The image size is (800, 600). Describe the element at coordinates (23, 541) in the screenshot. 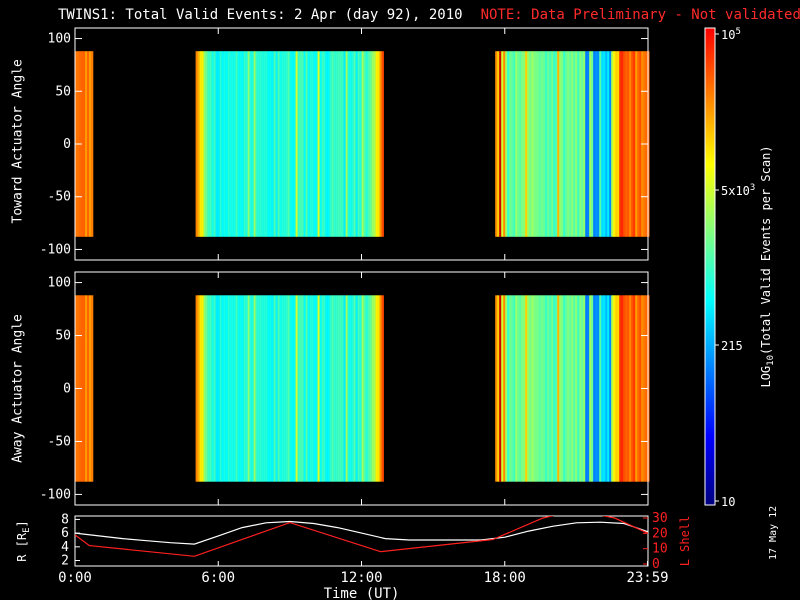

I see `orbit-ylabel-left: R [RE]` at that location.